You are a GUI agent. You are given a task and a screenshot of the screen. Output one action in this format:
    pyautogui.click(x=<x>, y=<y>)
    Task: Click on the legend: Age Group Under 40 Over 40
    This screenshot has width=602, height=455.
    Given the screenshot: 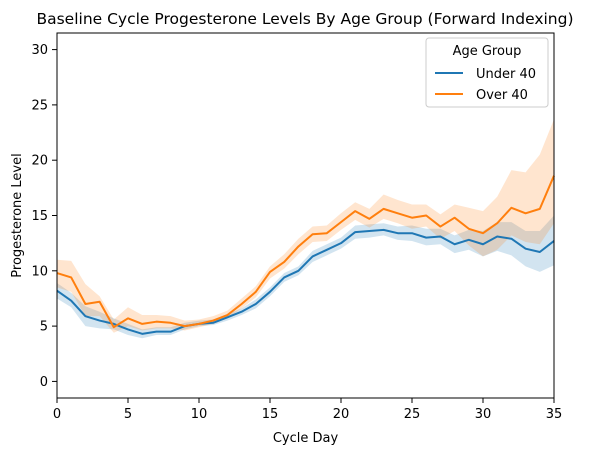 What is the action you would take?
    pyautogui.click(x=487, y=72)
    